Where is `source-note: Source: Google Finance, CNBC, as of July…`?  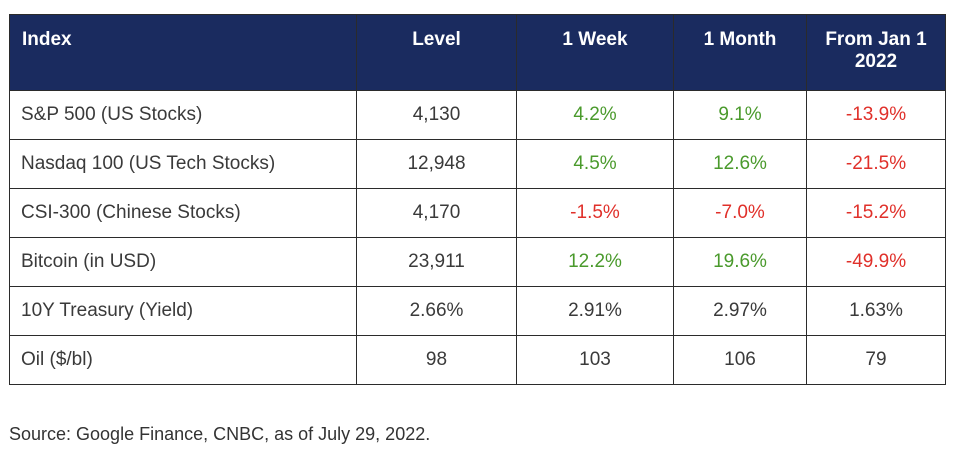 source-note: Source: Google Finance, CNBC, as of July… is located at coordinates (220, 434).